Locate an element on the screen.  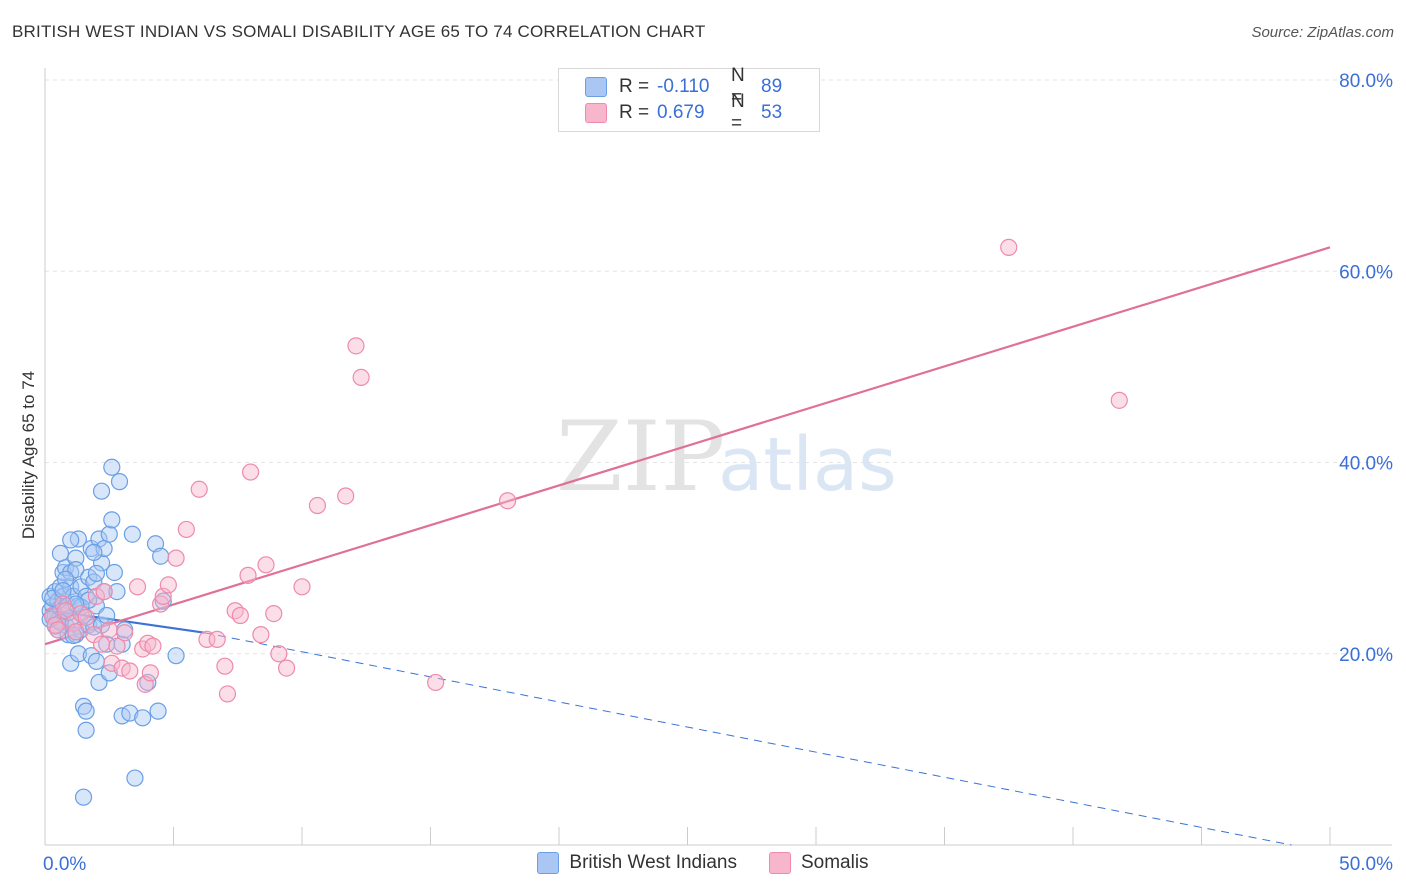
legend-label-british-west-indians: British West Indians is located at coordinates (653, 862).